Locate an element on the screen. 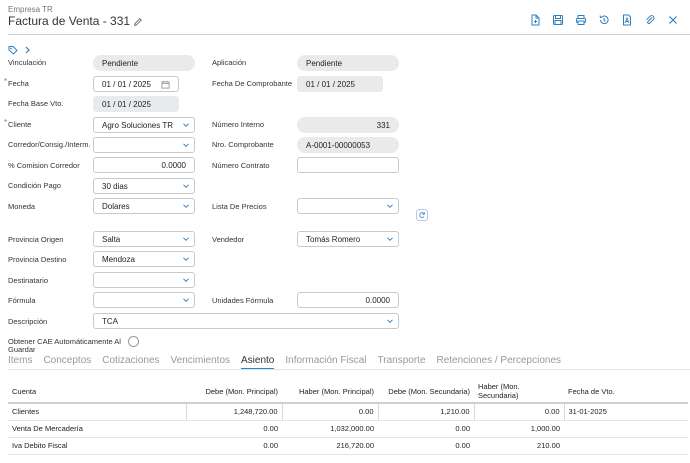 This screenshot has width=690, height=463. table-cell: 1,000.00 is located at coordinates (519, 429).